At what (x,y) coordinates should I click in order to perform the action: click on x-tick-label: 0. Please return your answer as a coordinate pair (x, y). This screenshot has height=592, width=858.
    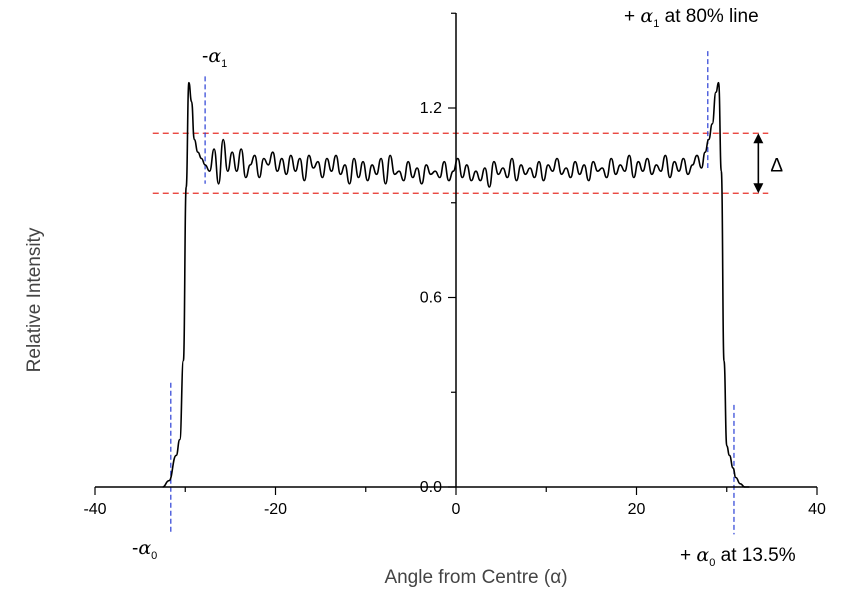
    Looking at the image, I should click on (456, 509).